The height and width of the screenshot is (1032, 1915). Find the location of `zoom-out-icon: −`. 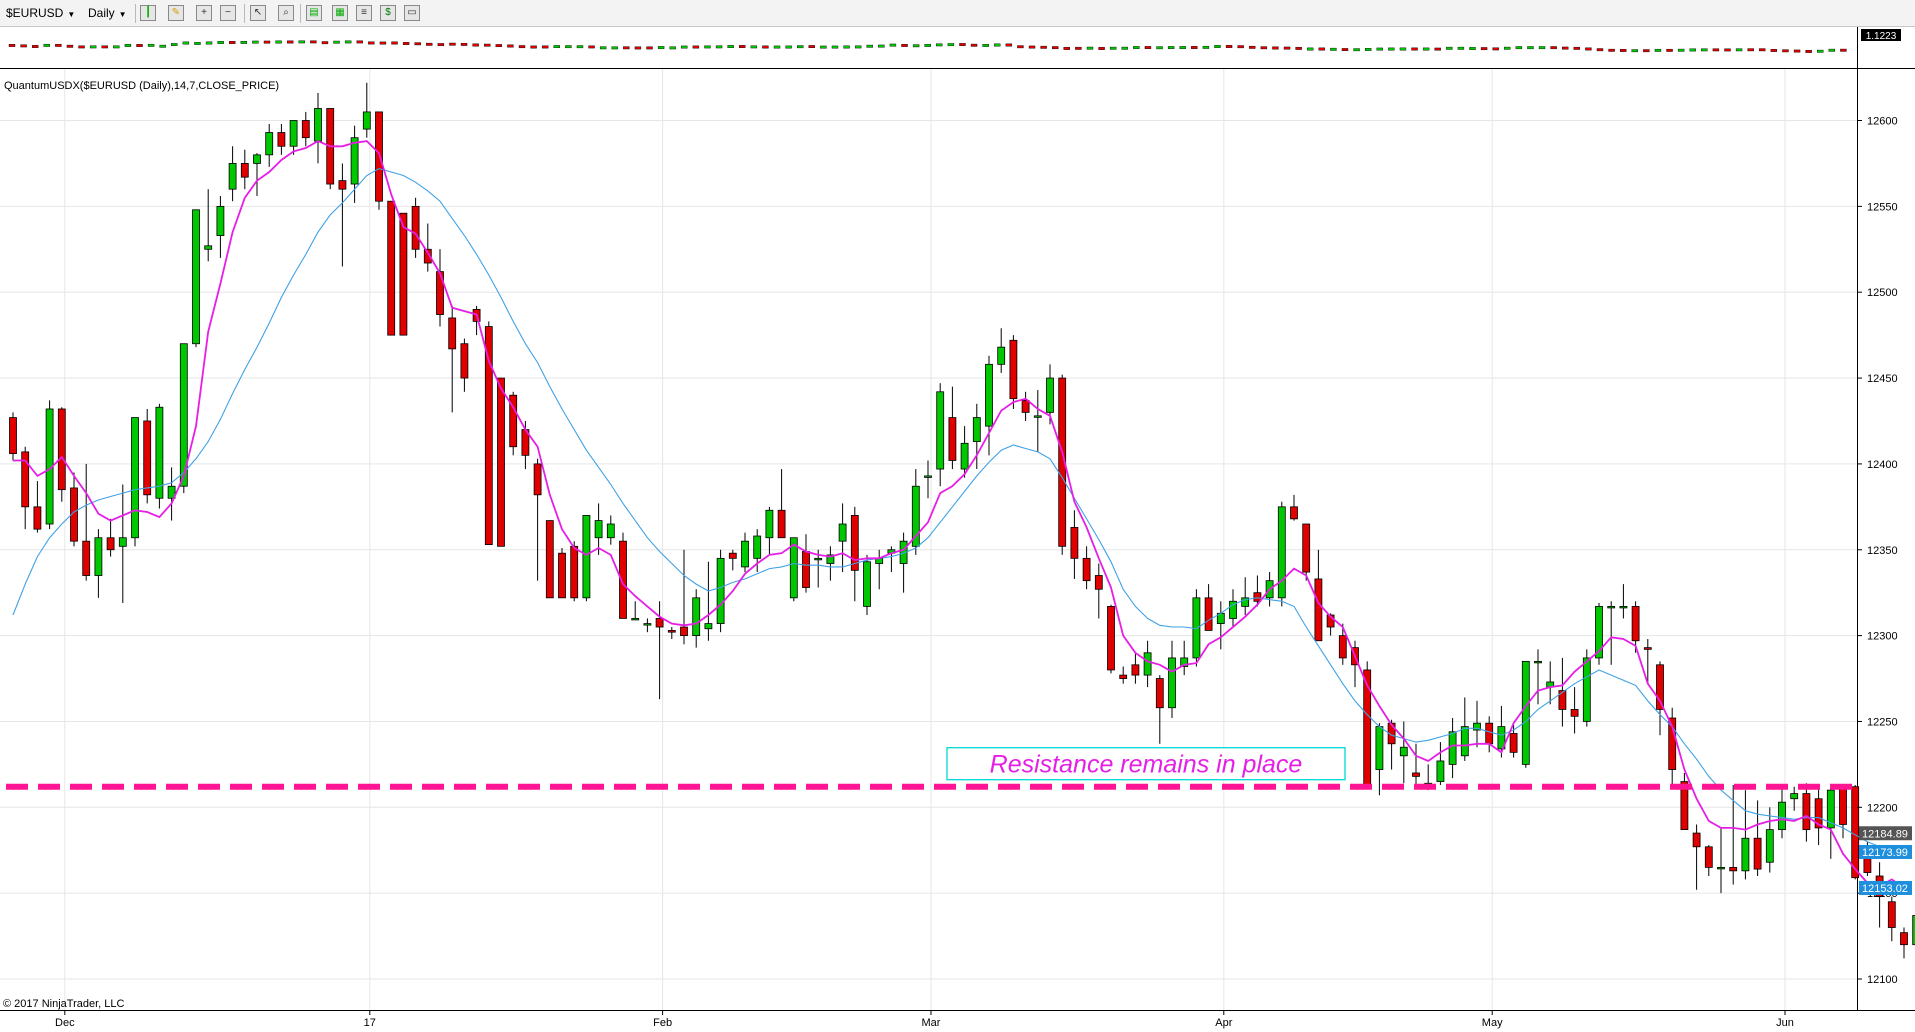

zoom-out-icon: − is located at coordinates (228, 13).